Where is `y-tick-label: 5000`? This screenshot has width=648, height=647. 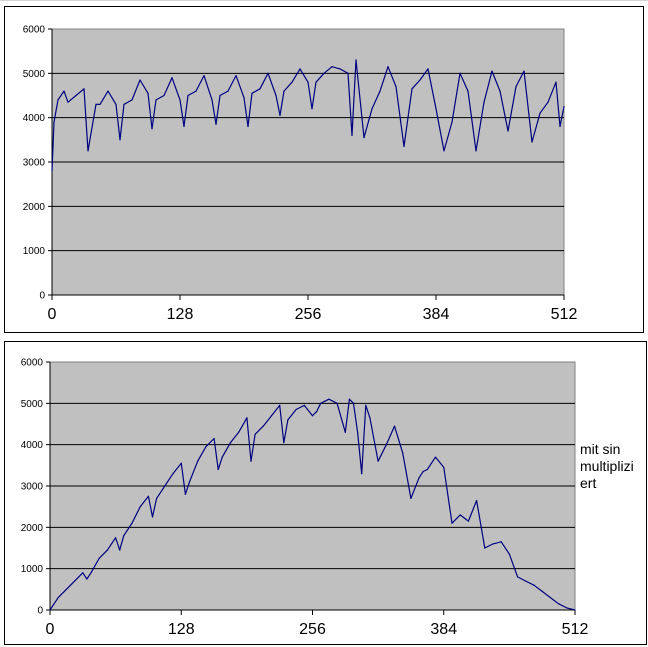
y-tick-label: 5000 is located at coordinates (34, 74).